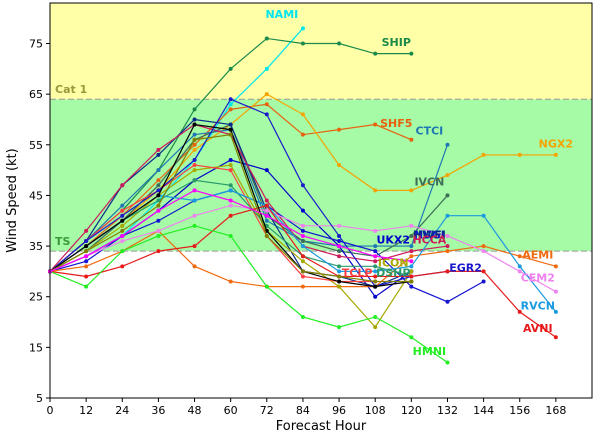 Image resolution: width=600 pixels, height=434 pixels. What do you see at coordinates (396, 42) in the screenshot?
I see `series-label: SHIP` at bounding box center [396, 42].